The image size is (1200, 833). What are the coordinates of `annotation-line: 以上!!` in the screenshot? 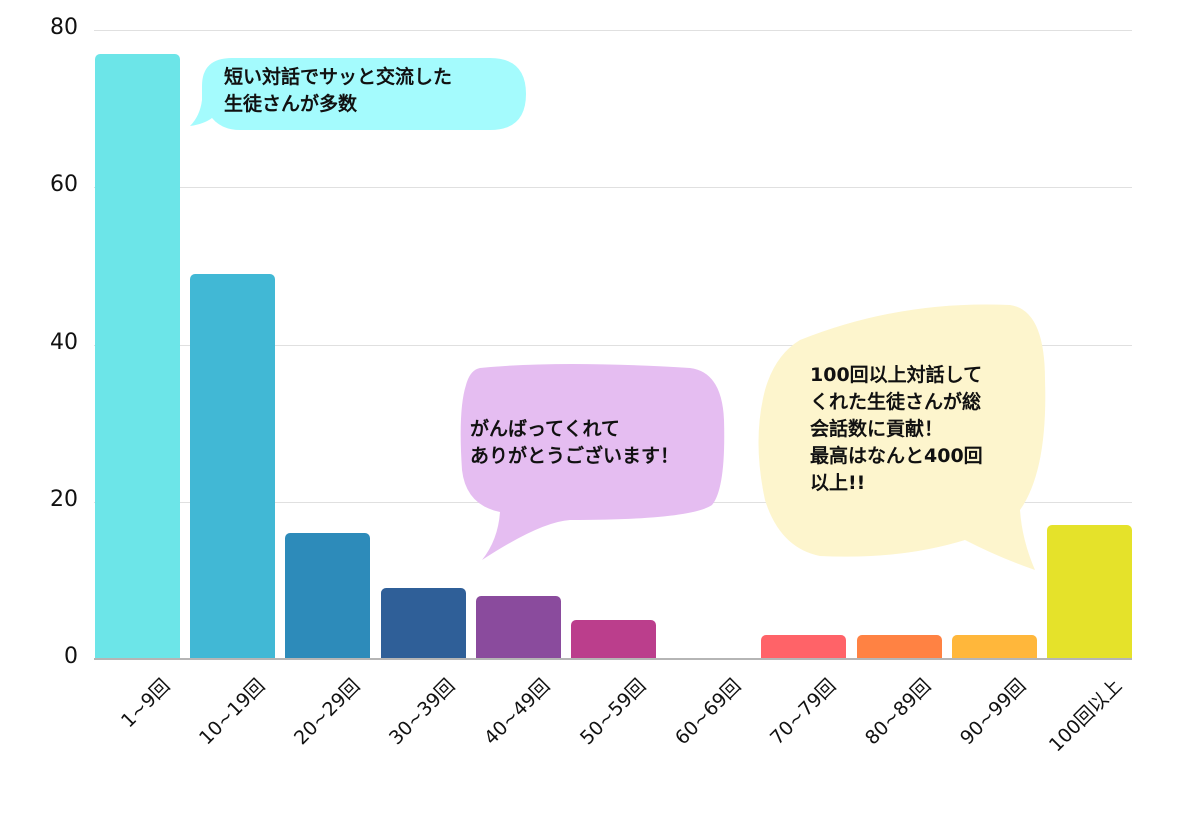 It's located at (838, 483).